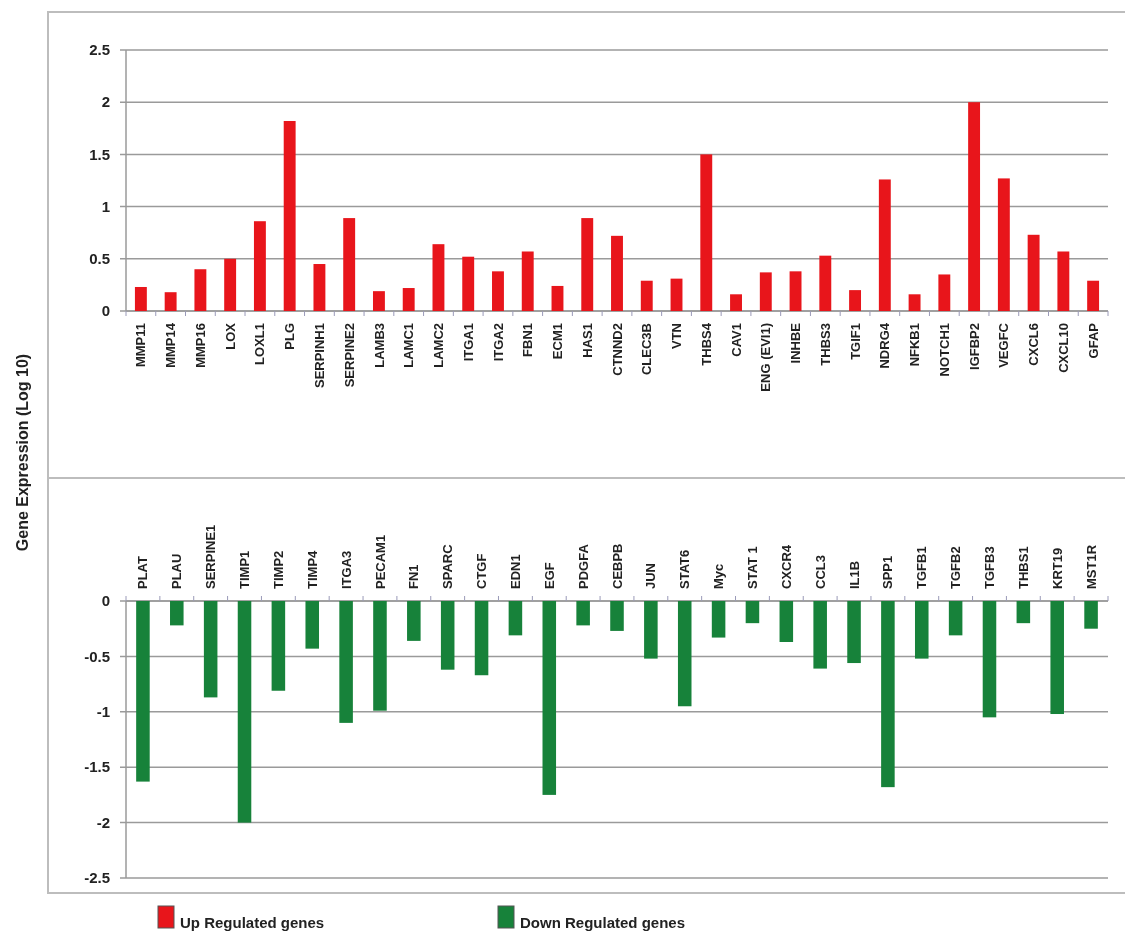 Image resolution: width=1125 pixels, height=941 pixels. I want to click on x-tick-label: THBS1, so click(1023, 567).